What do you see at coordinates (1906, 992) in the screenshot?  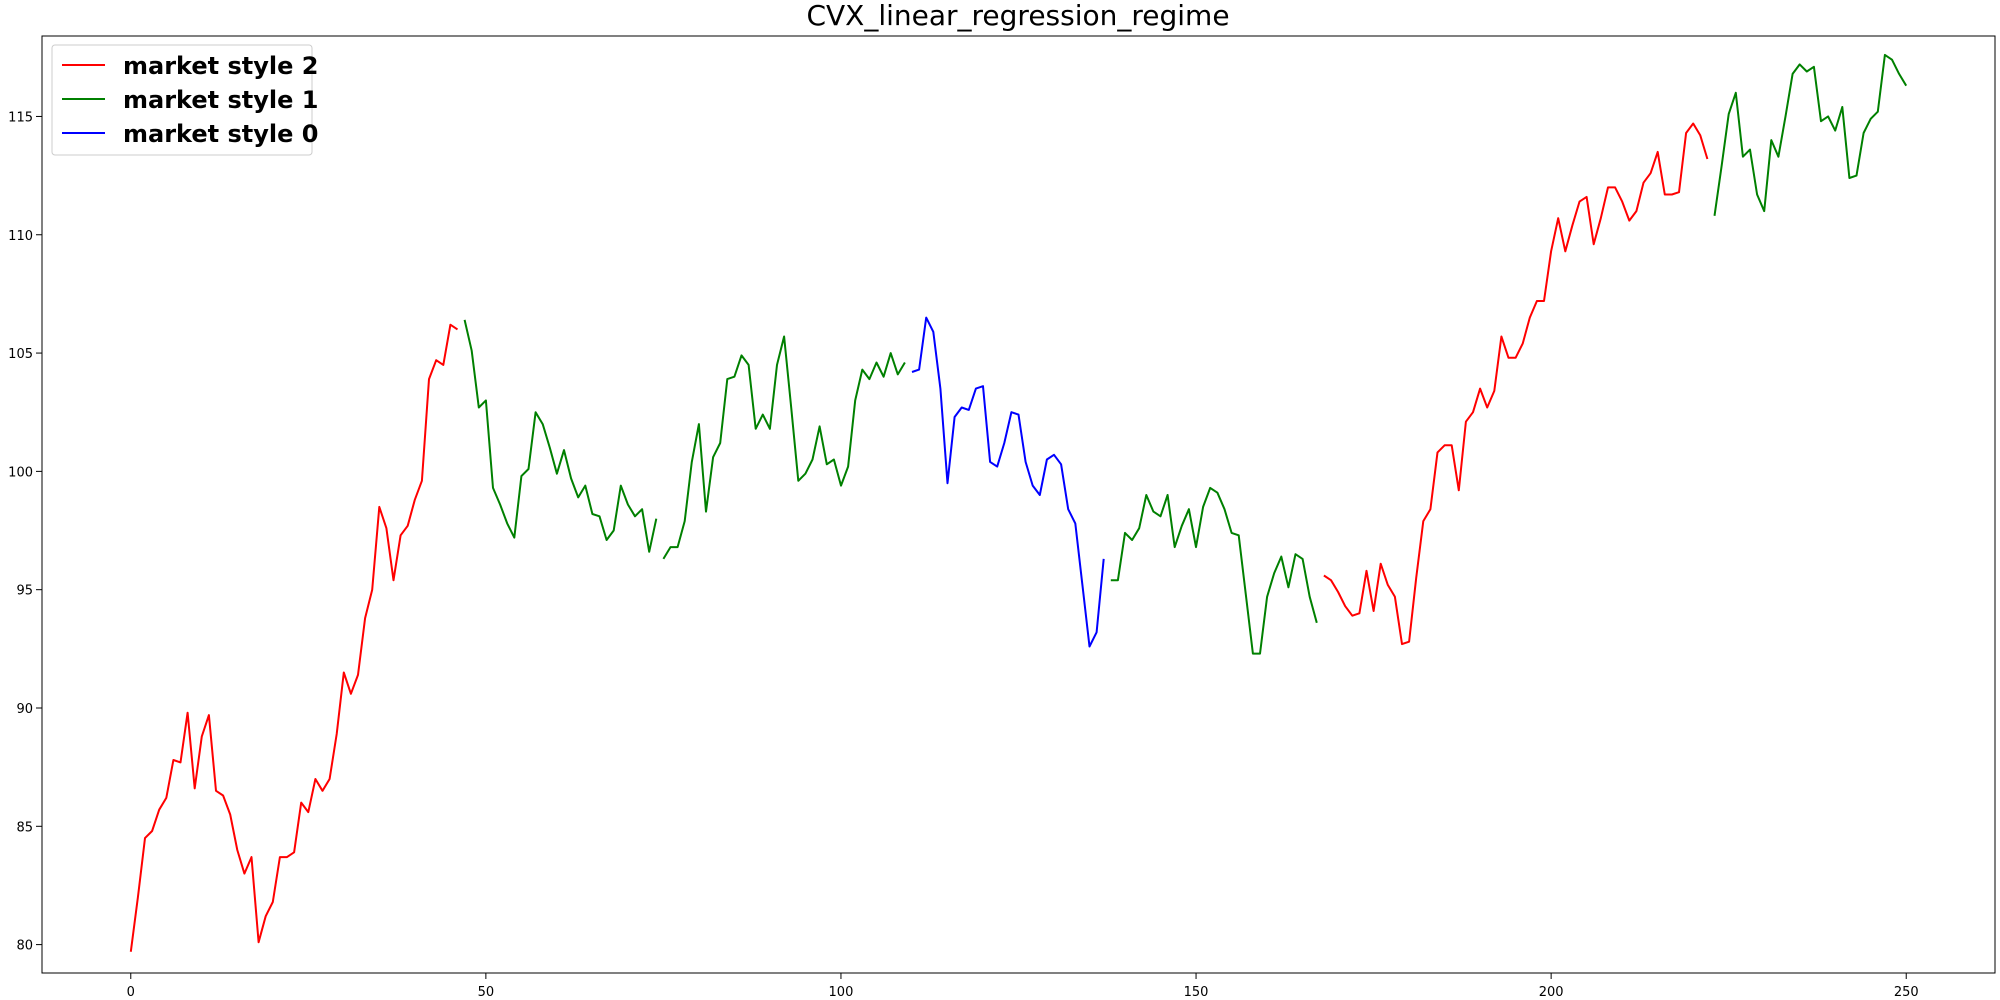 I see `x-tick-label: 250` at bounding box center [1906, 992].